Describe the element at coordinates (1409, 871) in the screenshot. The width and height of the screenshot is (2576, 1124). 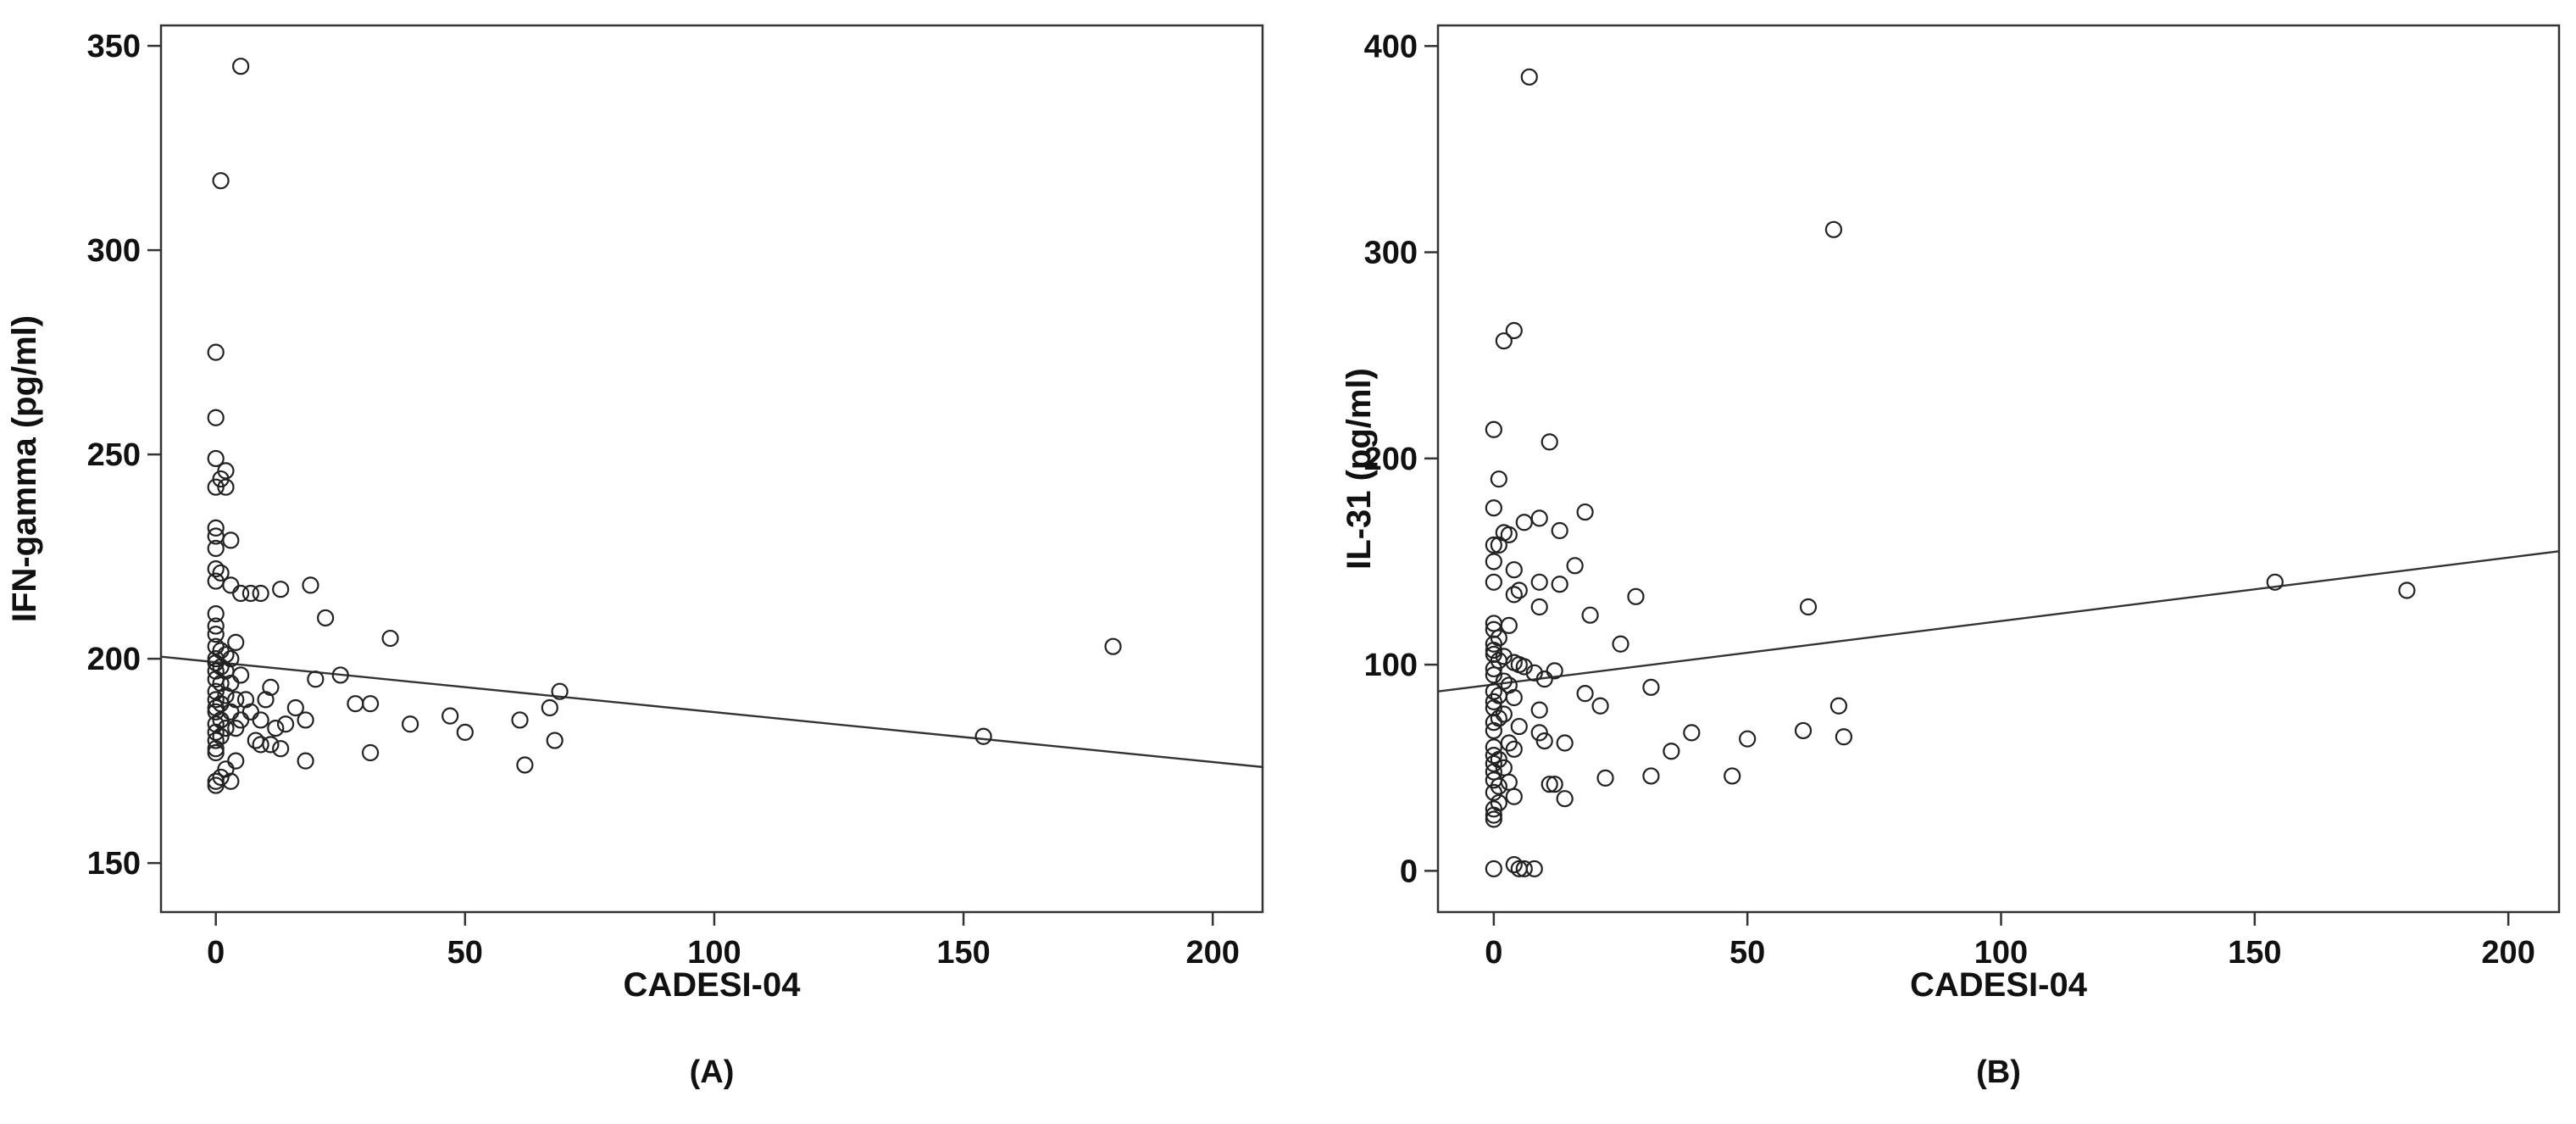
I see `y-tick-label: 0` at that location.